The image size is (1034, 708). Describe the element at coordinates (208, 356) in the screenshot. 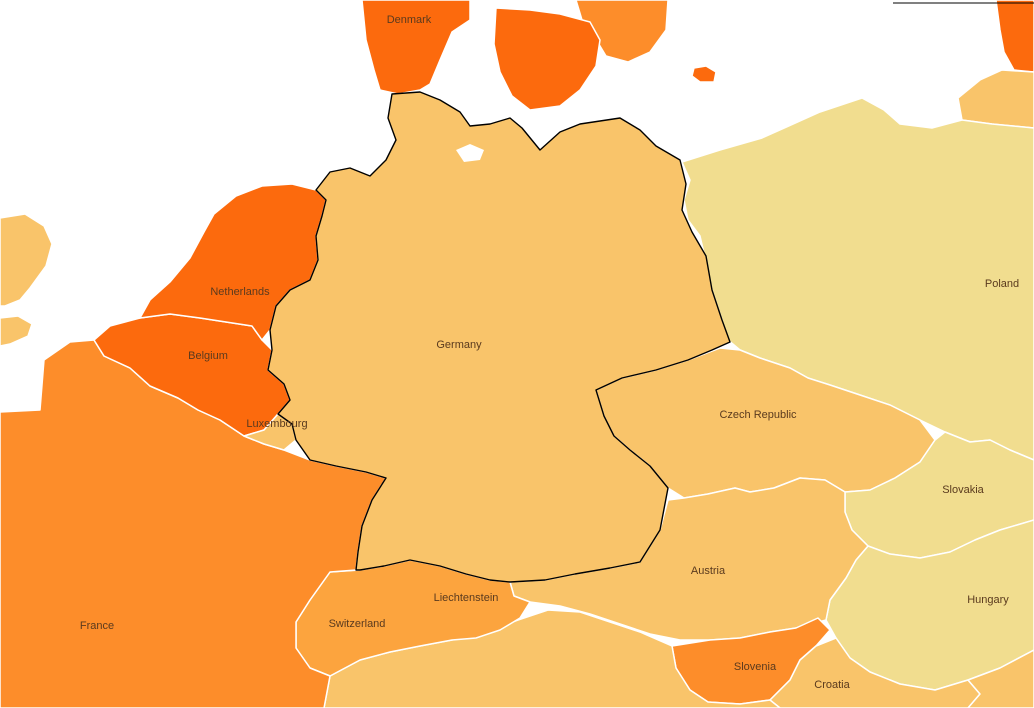

I see `label-belgium: Belgium` at that location.